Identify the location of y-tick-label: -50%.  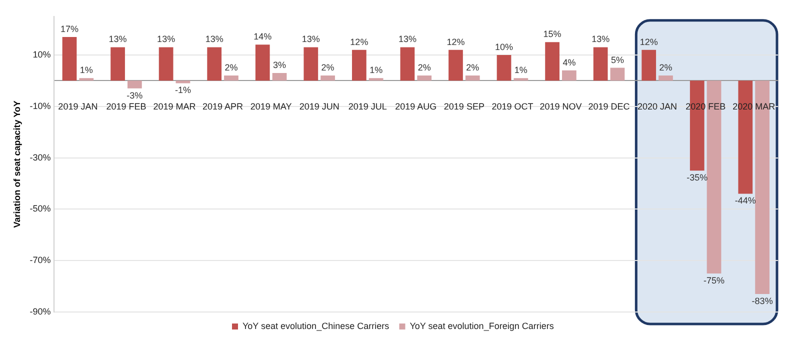
(40, 209).